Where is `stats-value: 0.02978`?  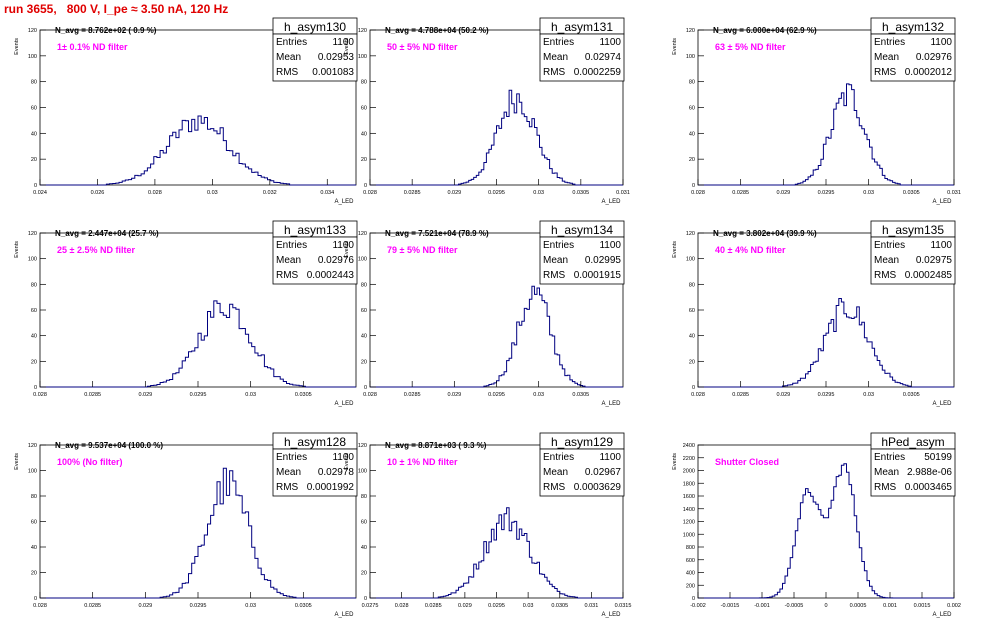
stats-value: 0.02978 is located at coordinates (336, 472).